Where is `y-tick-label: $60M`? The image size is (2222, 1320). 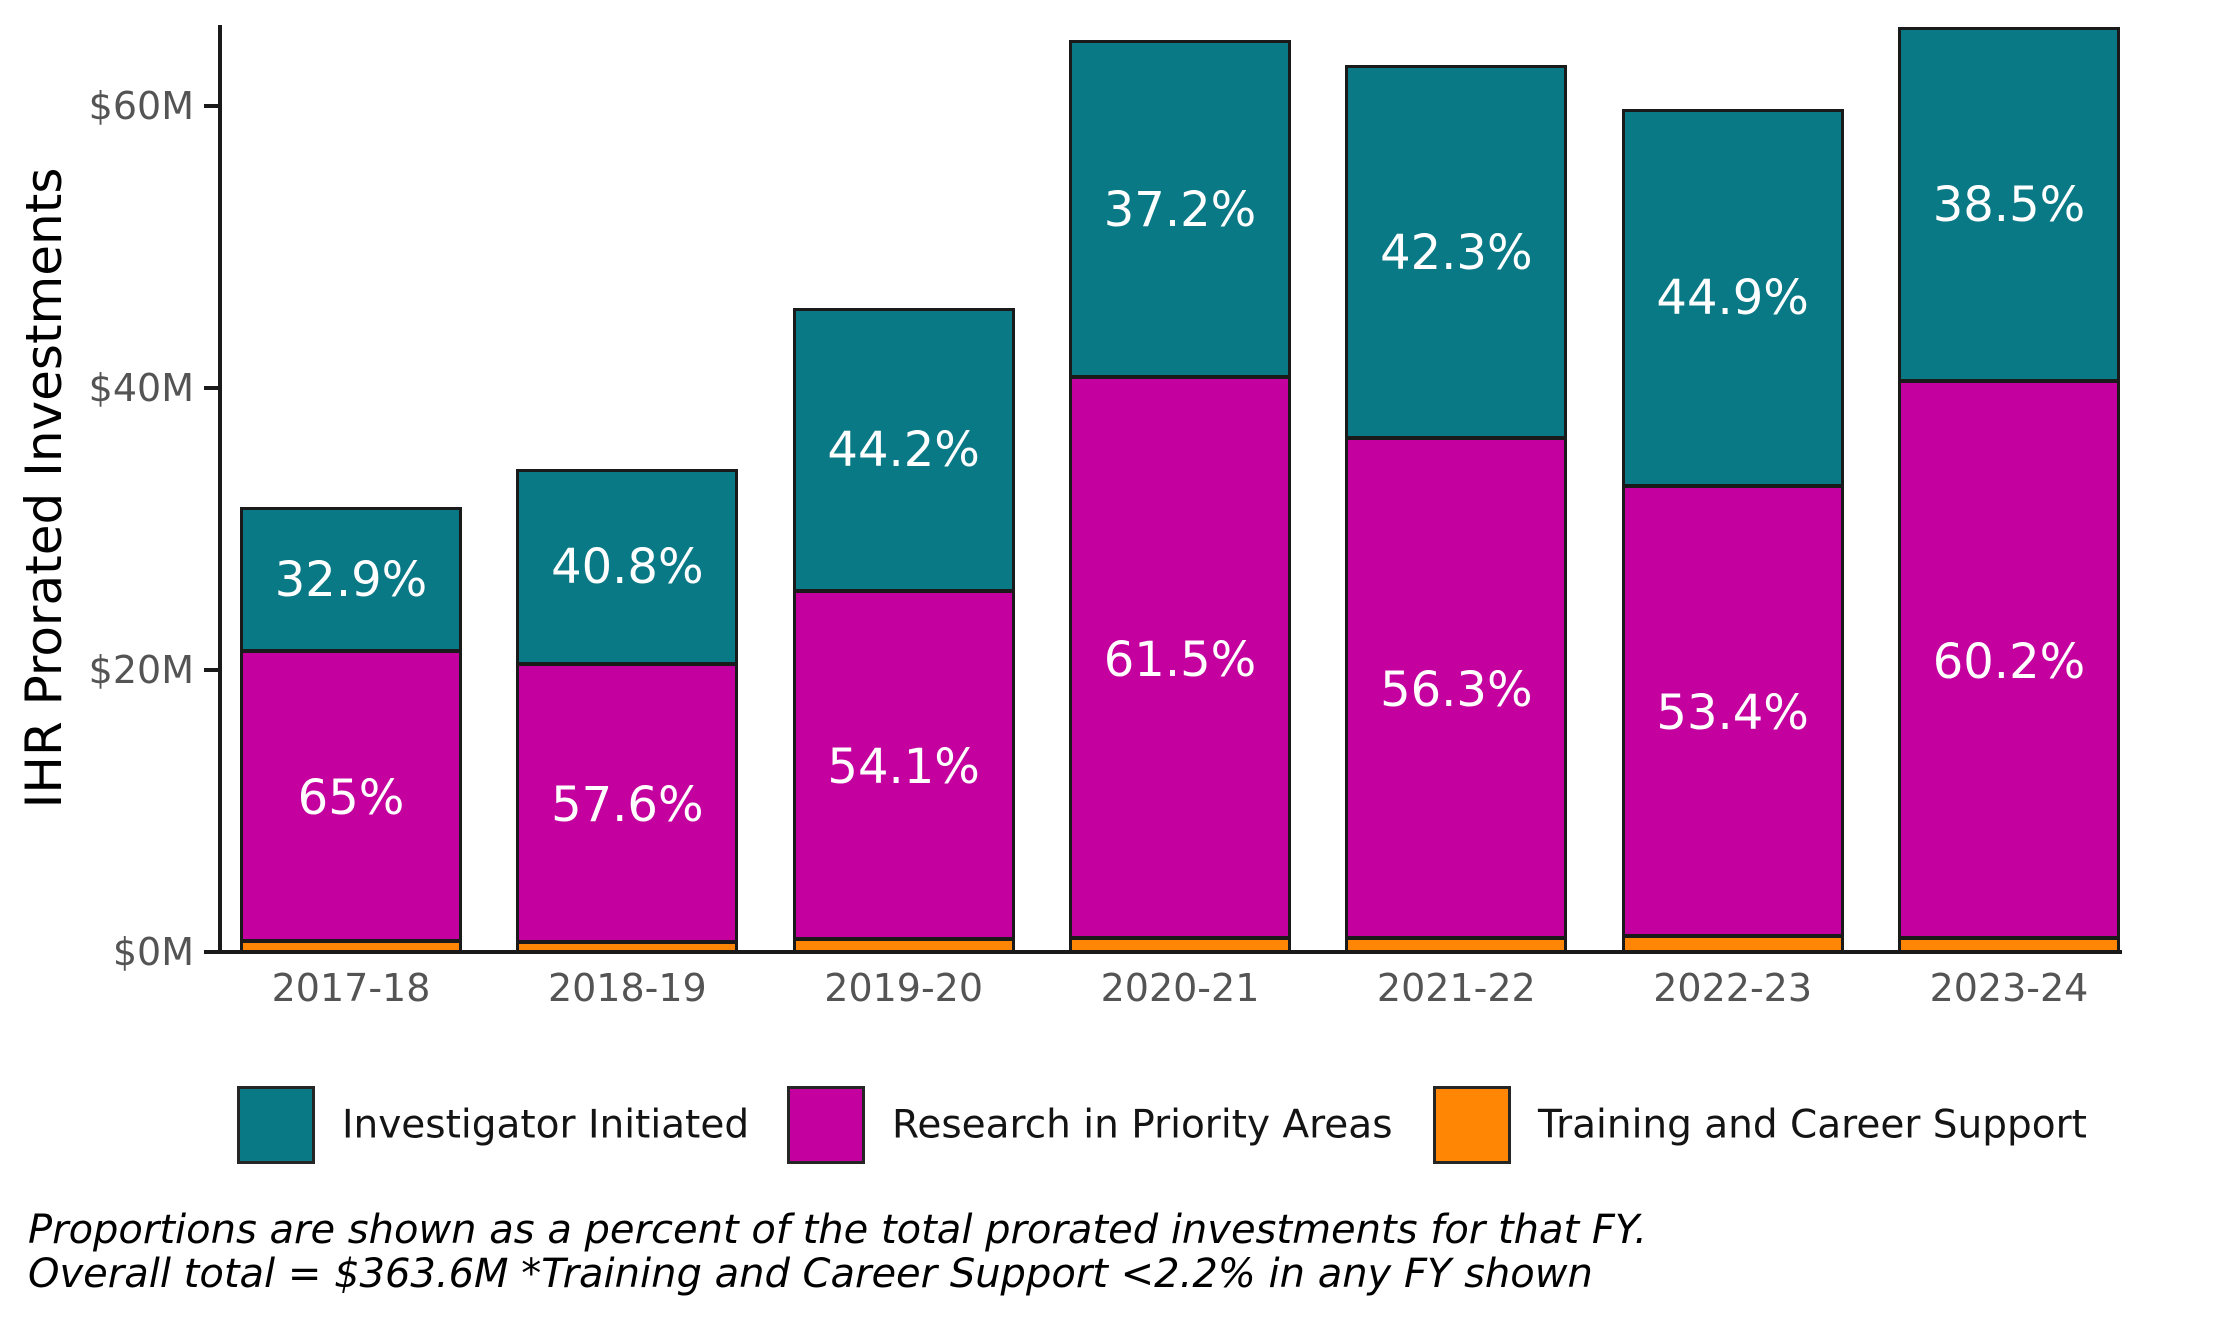 y-tick-label: $60M is located at coordinates (141, 106).